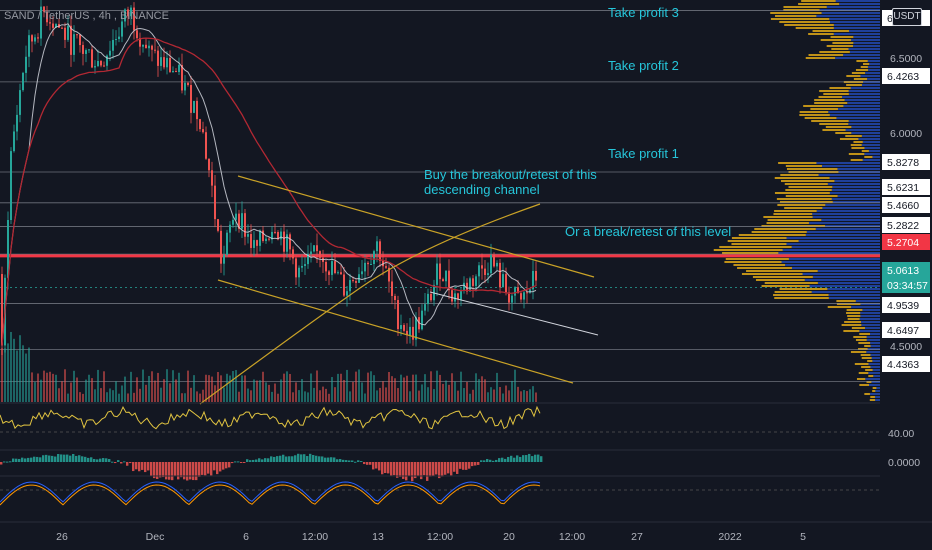 Image resolution: width=932 pixels, height=550 pixels. What do you see at coordinates (62, 537) in the screenshot?
I see `time-tick-label: 26` at bounding box center [62, 537].